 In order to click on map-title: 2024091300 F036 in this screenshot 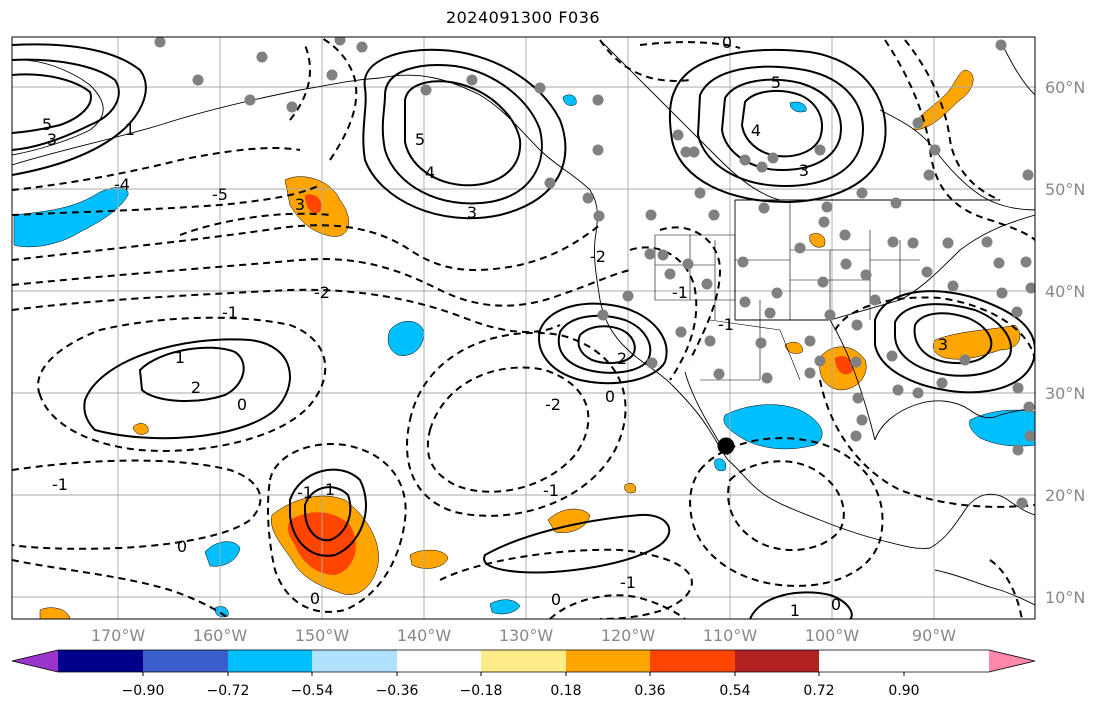, I will do `click(523, 17)`.